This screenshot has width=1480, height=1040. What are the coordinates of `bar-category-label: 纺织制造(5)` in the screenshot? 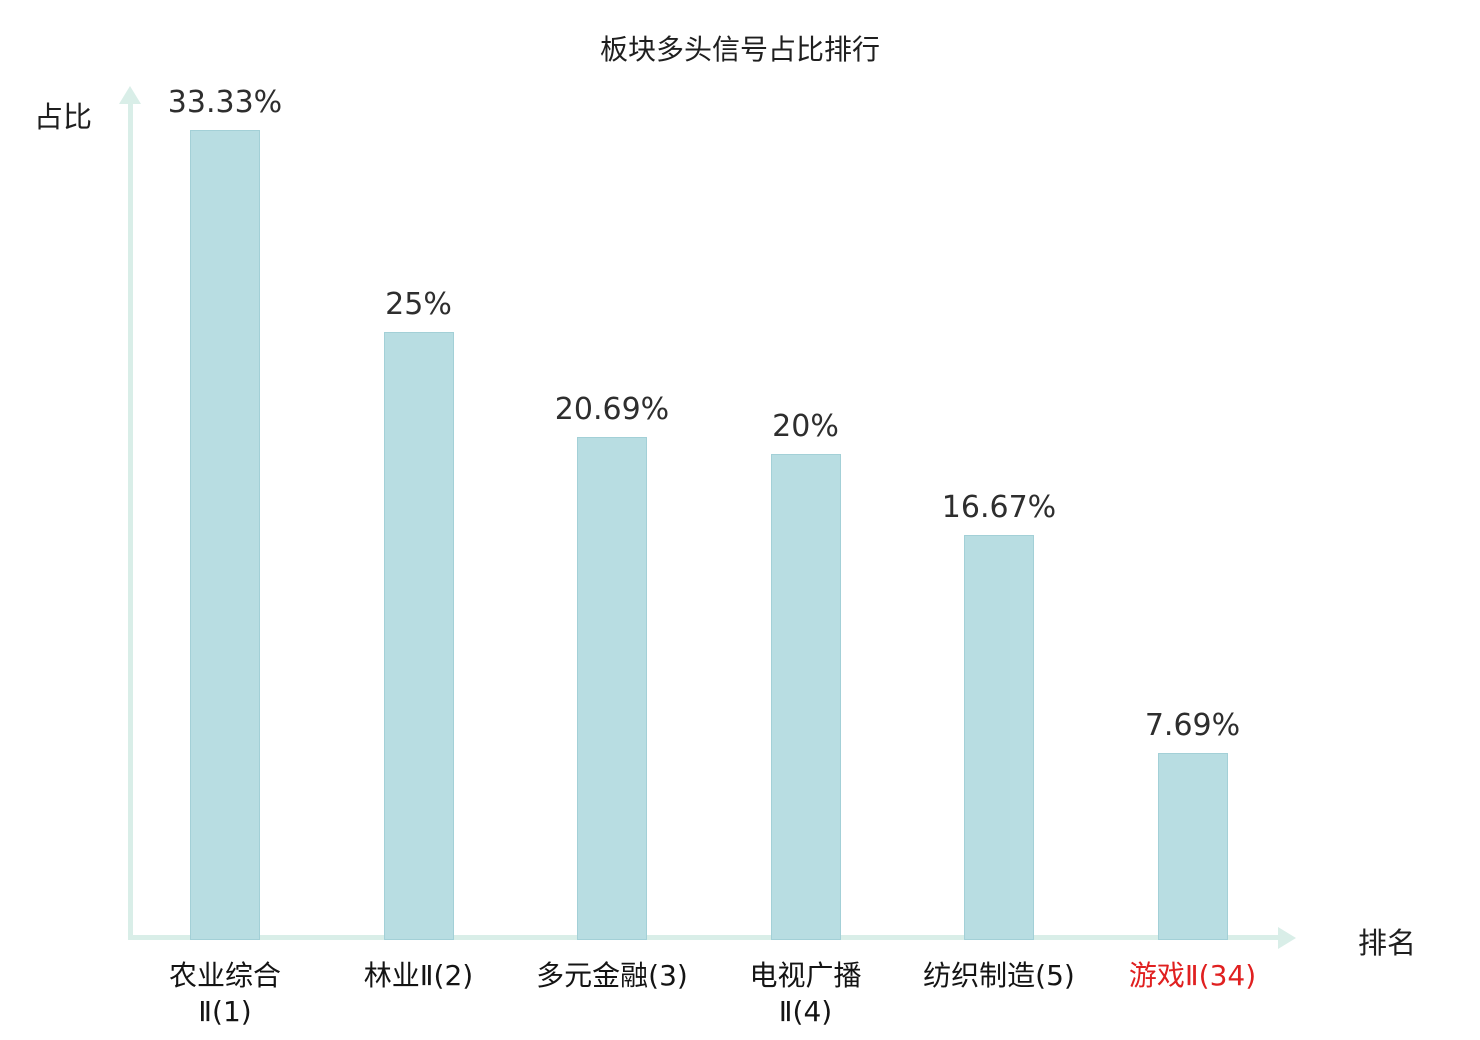 It's located at (999, 976).